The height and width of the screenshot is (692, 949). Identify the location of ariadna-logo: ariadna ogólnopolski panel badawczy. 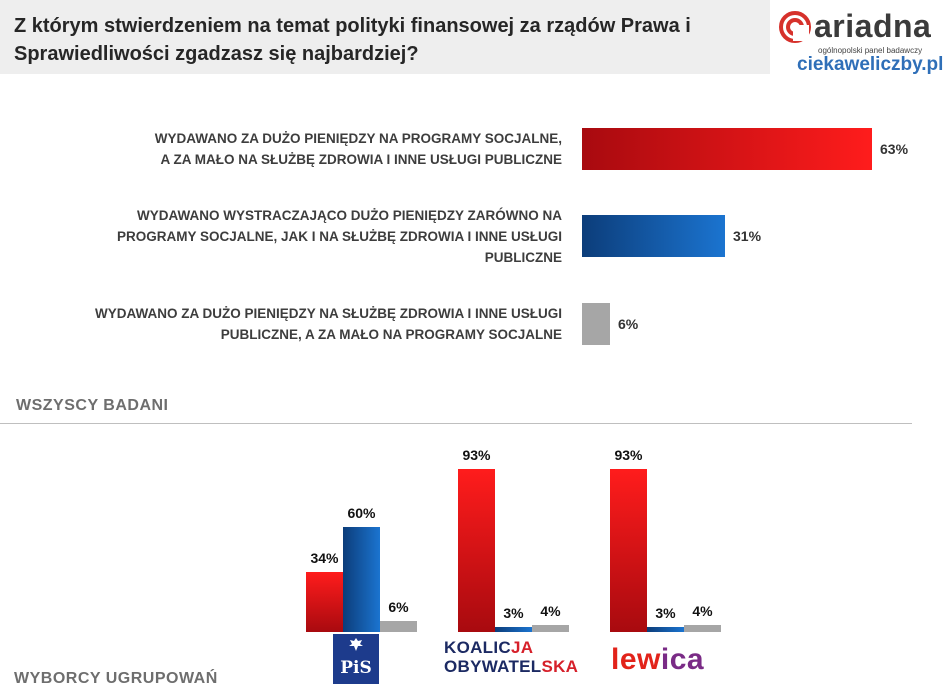
(859, 43).